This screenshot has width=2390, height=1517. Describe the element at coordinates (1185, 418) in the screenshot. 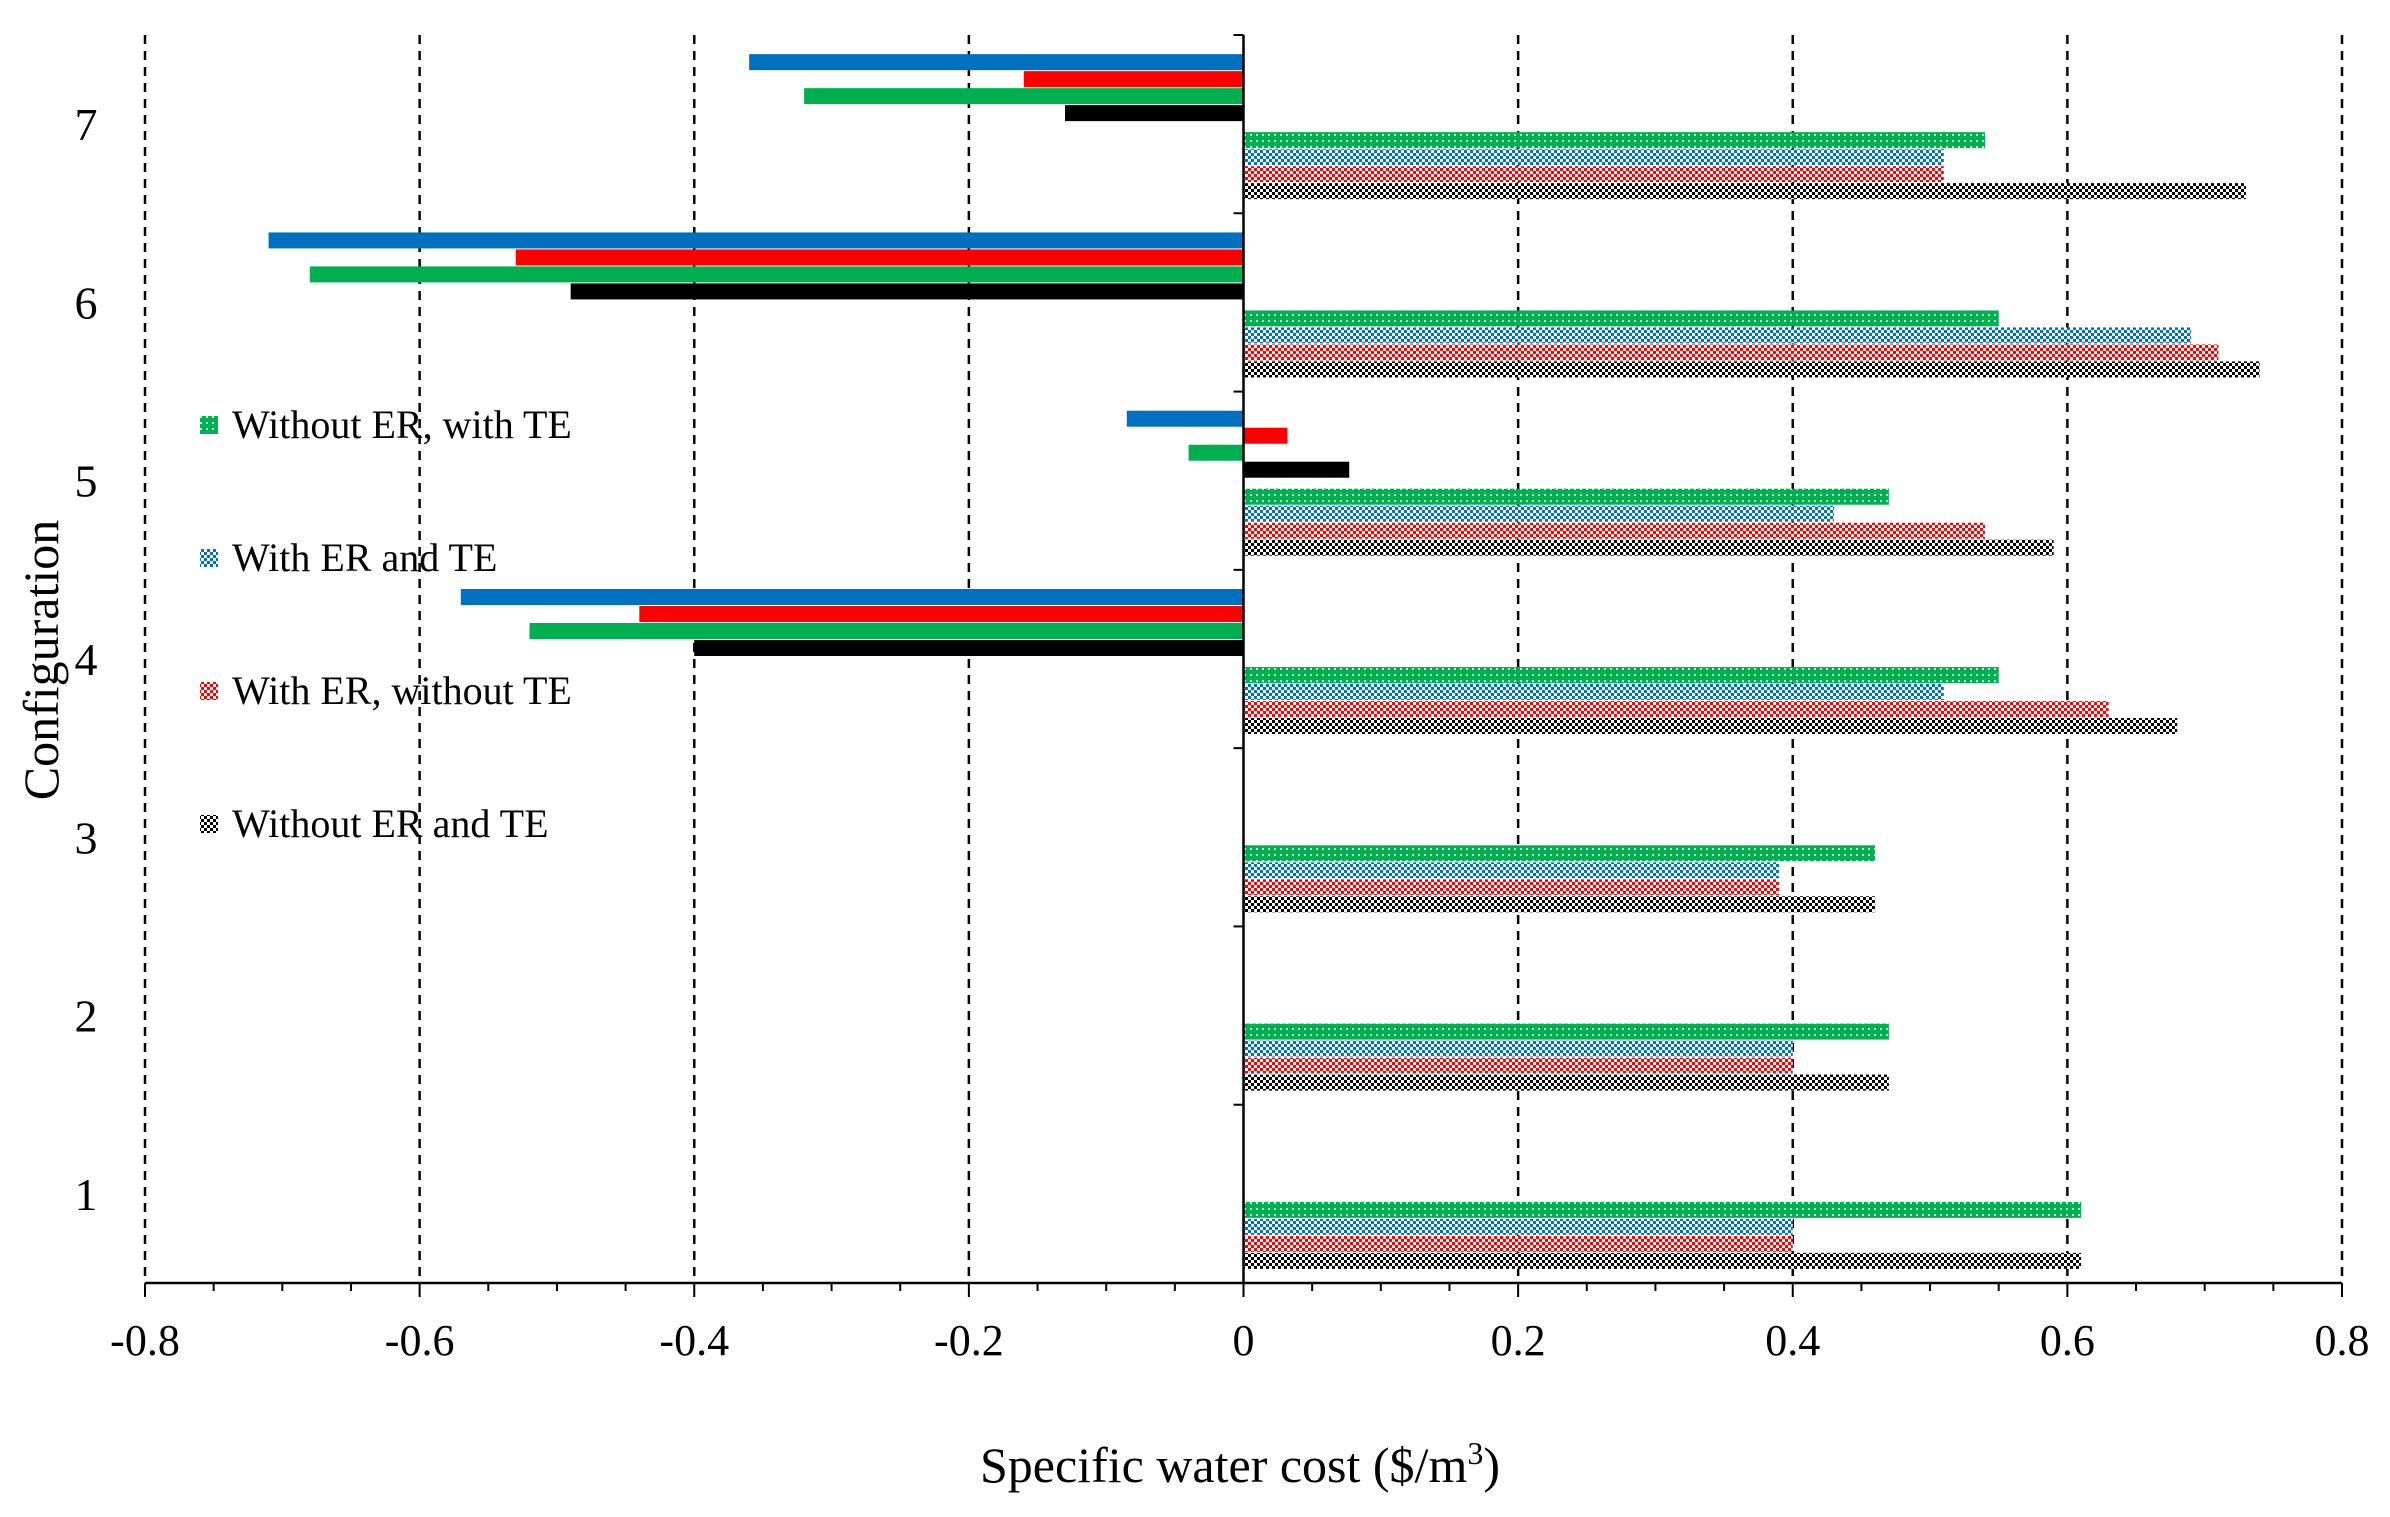

I see `diff-bar-config-5-with-er-and-te` at that location.